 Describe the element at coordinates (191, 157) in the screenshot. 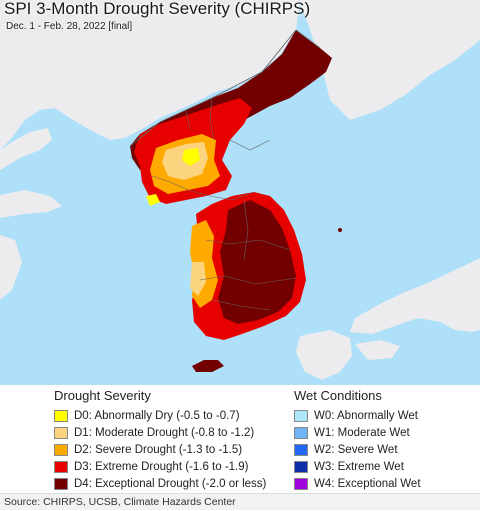

I see `north-korea-d0` at that location.